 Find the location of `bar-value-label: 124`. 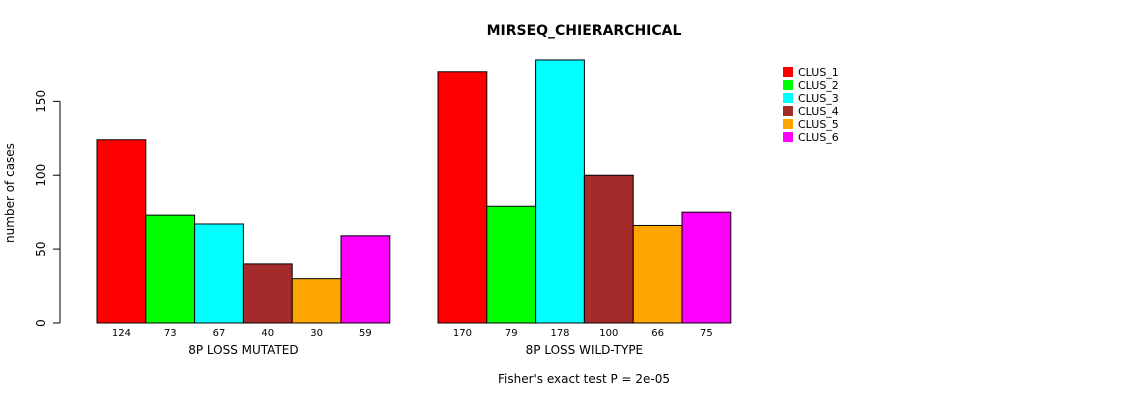

bar-value-label: 124 is located at coordinates (121, 333).